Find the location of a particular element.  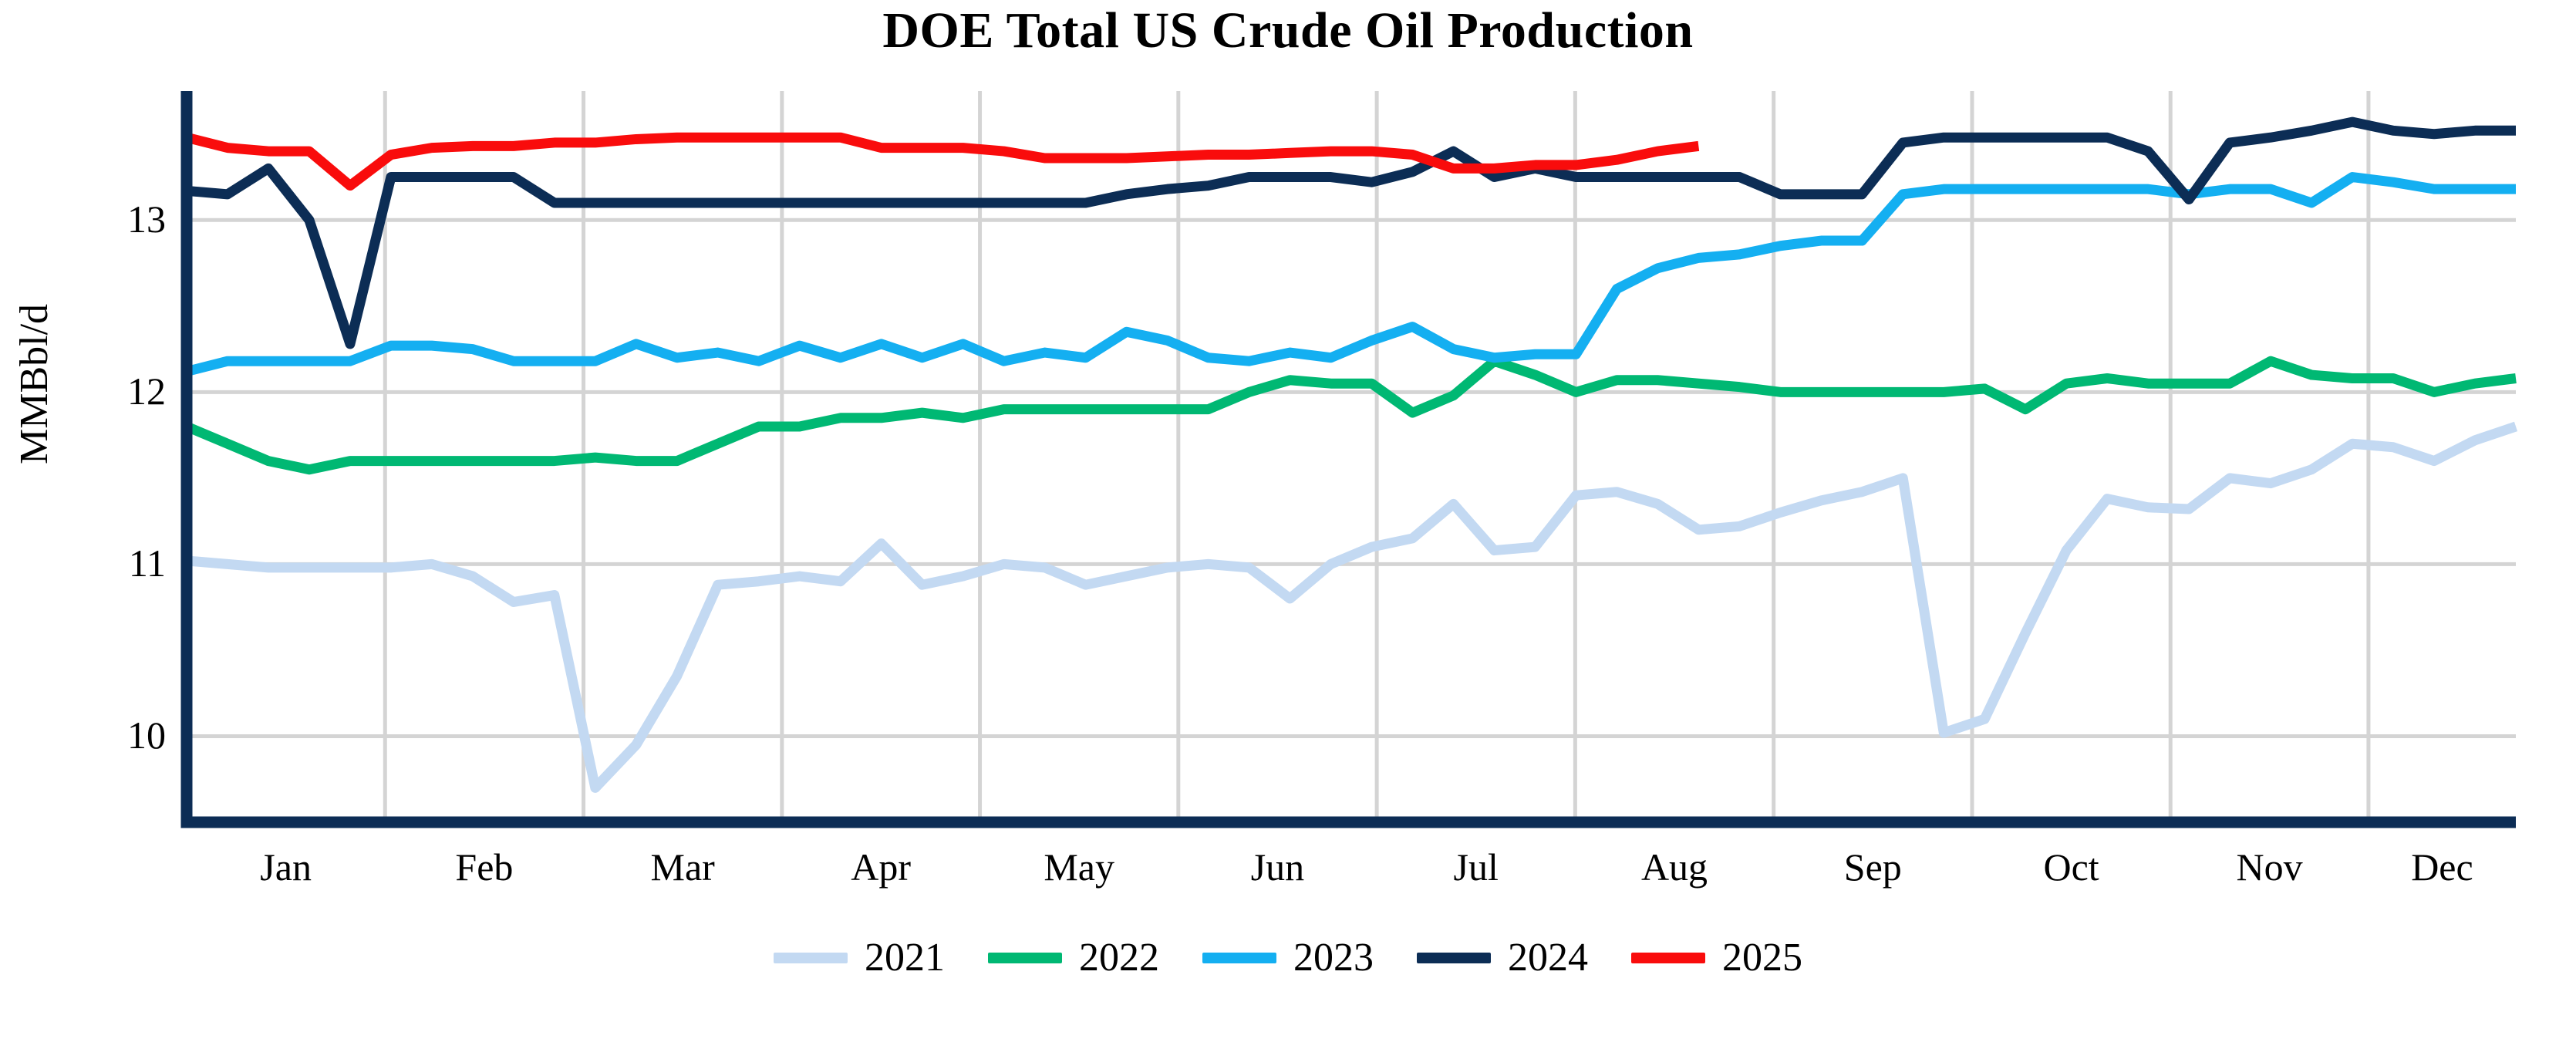

legend-label-2025: 2025 is located at coordinates (1762, 958).